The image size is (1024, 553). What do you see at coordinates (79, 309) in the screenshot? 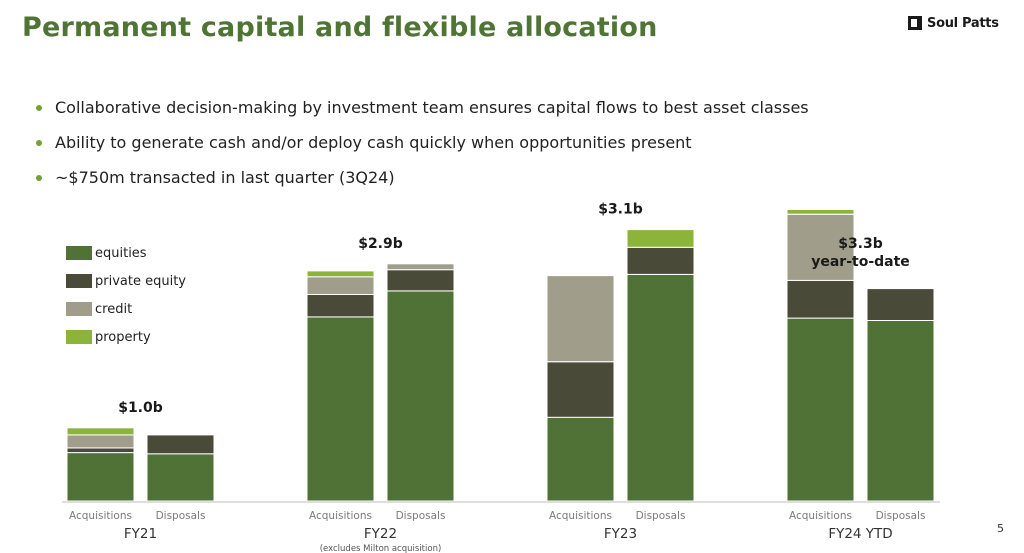
I see `legend-swatch-credit` at bounding box center [79, 309].